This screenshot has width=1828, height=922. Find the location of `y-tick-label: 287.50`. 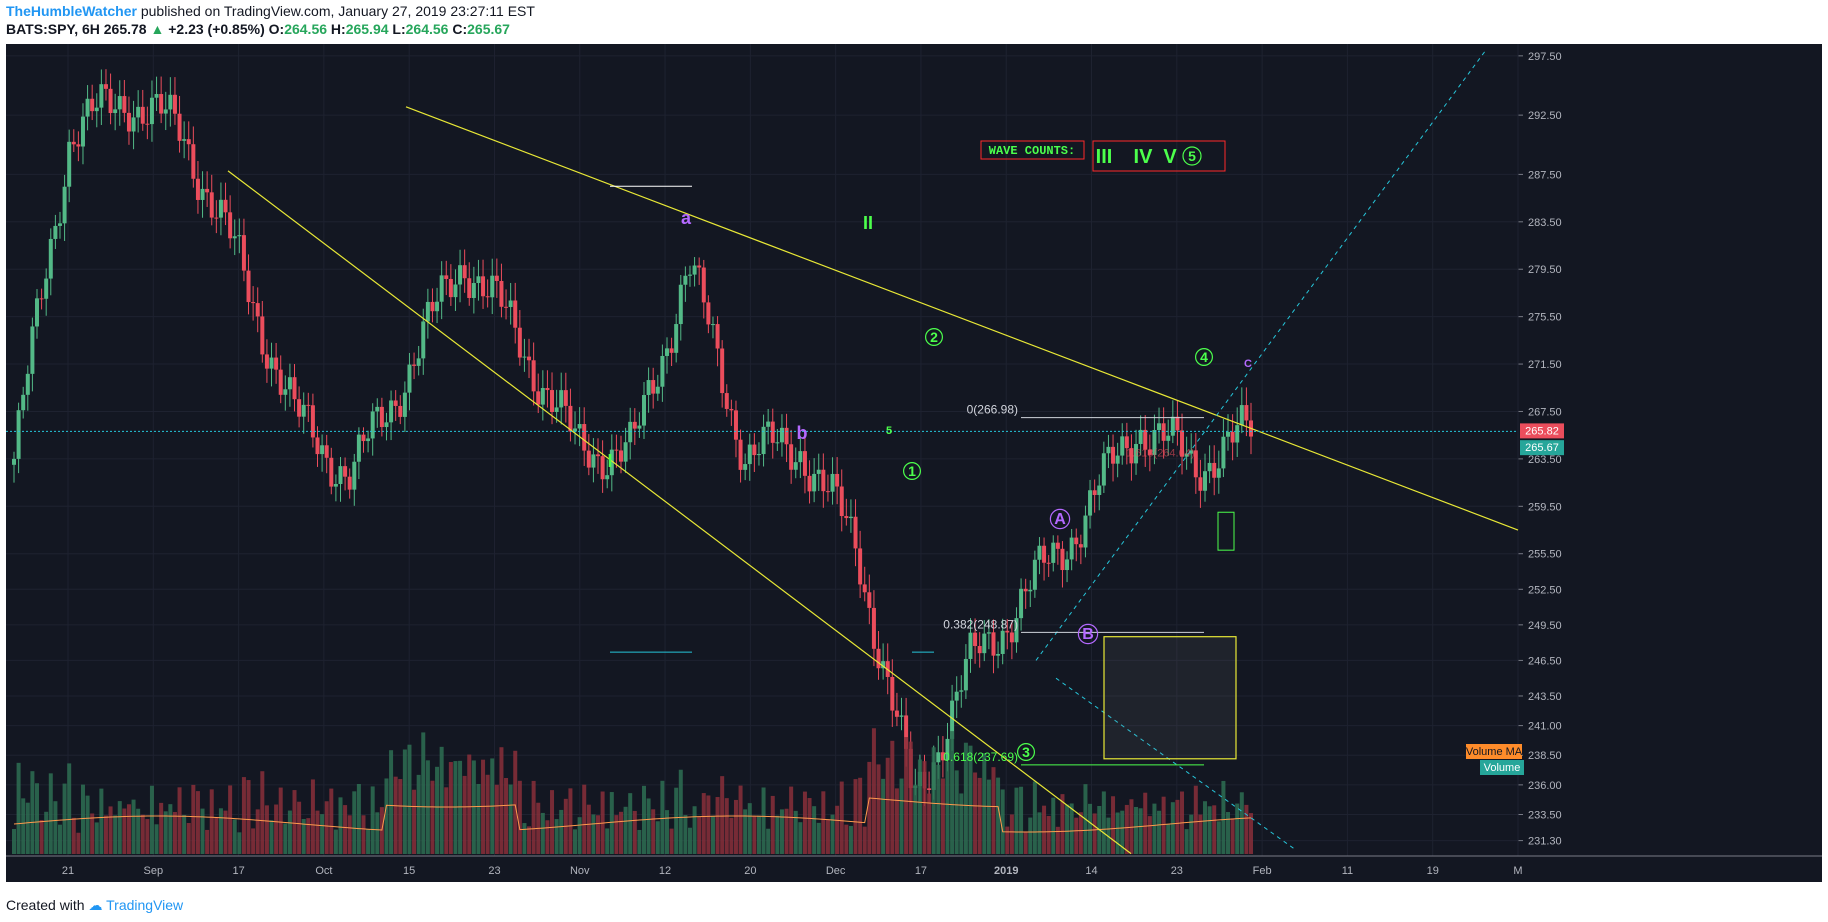

y-tick-label: 287.50 is located at coordinates (1545, 175).